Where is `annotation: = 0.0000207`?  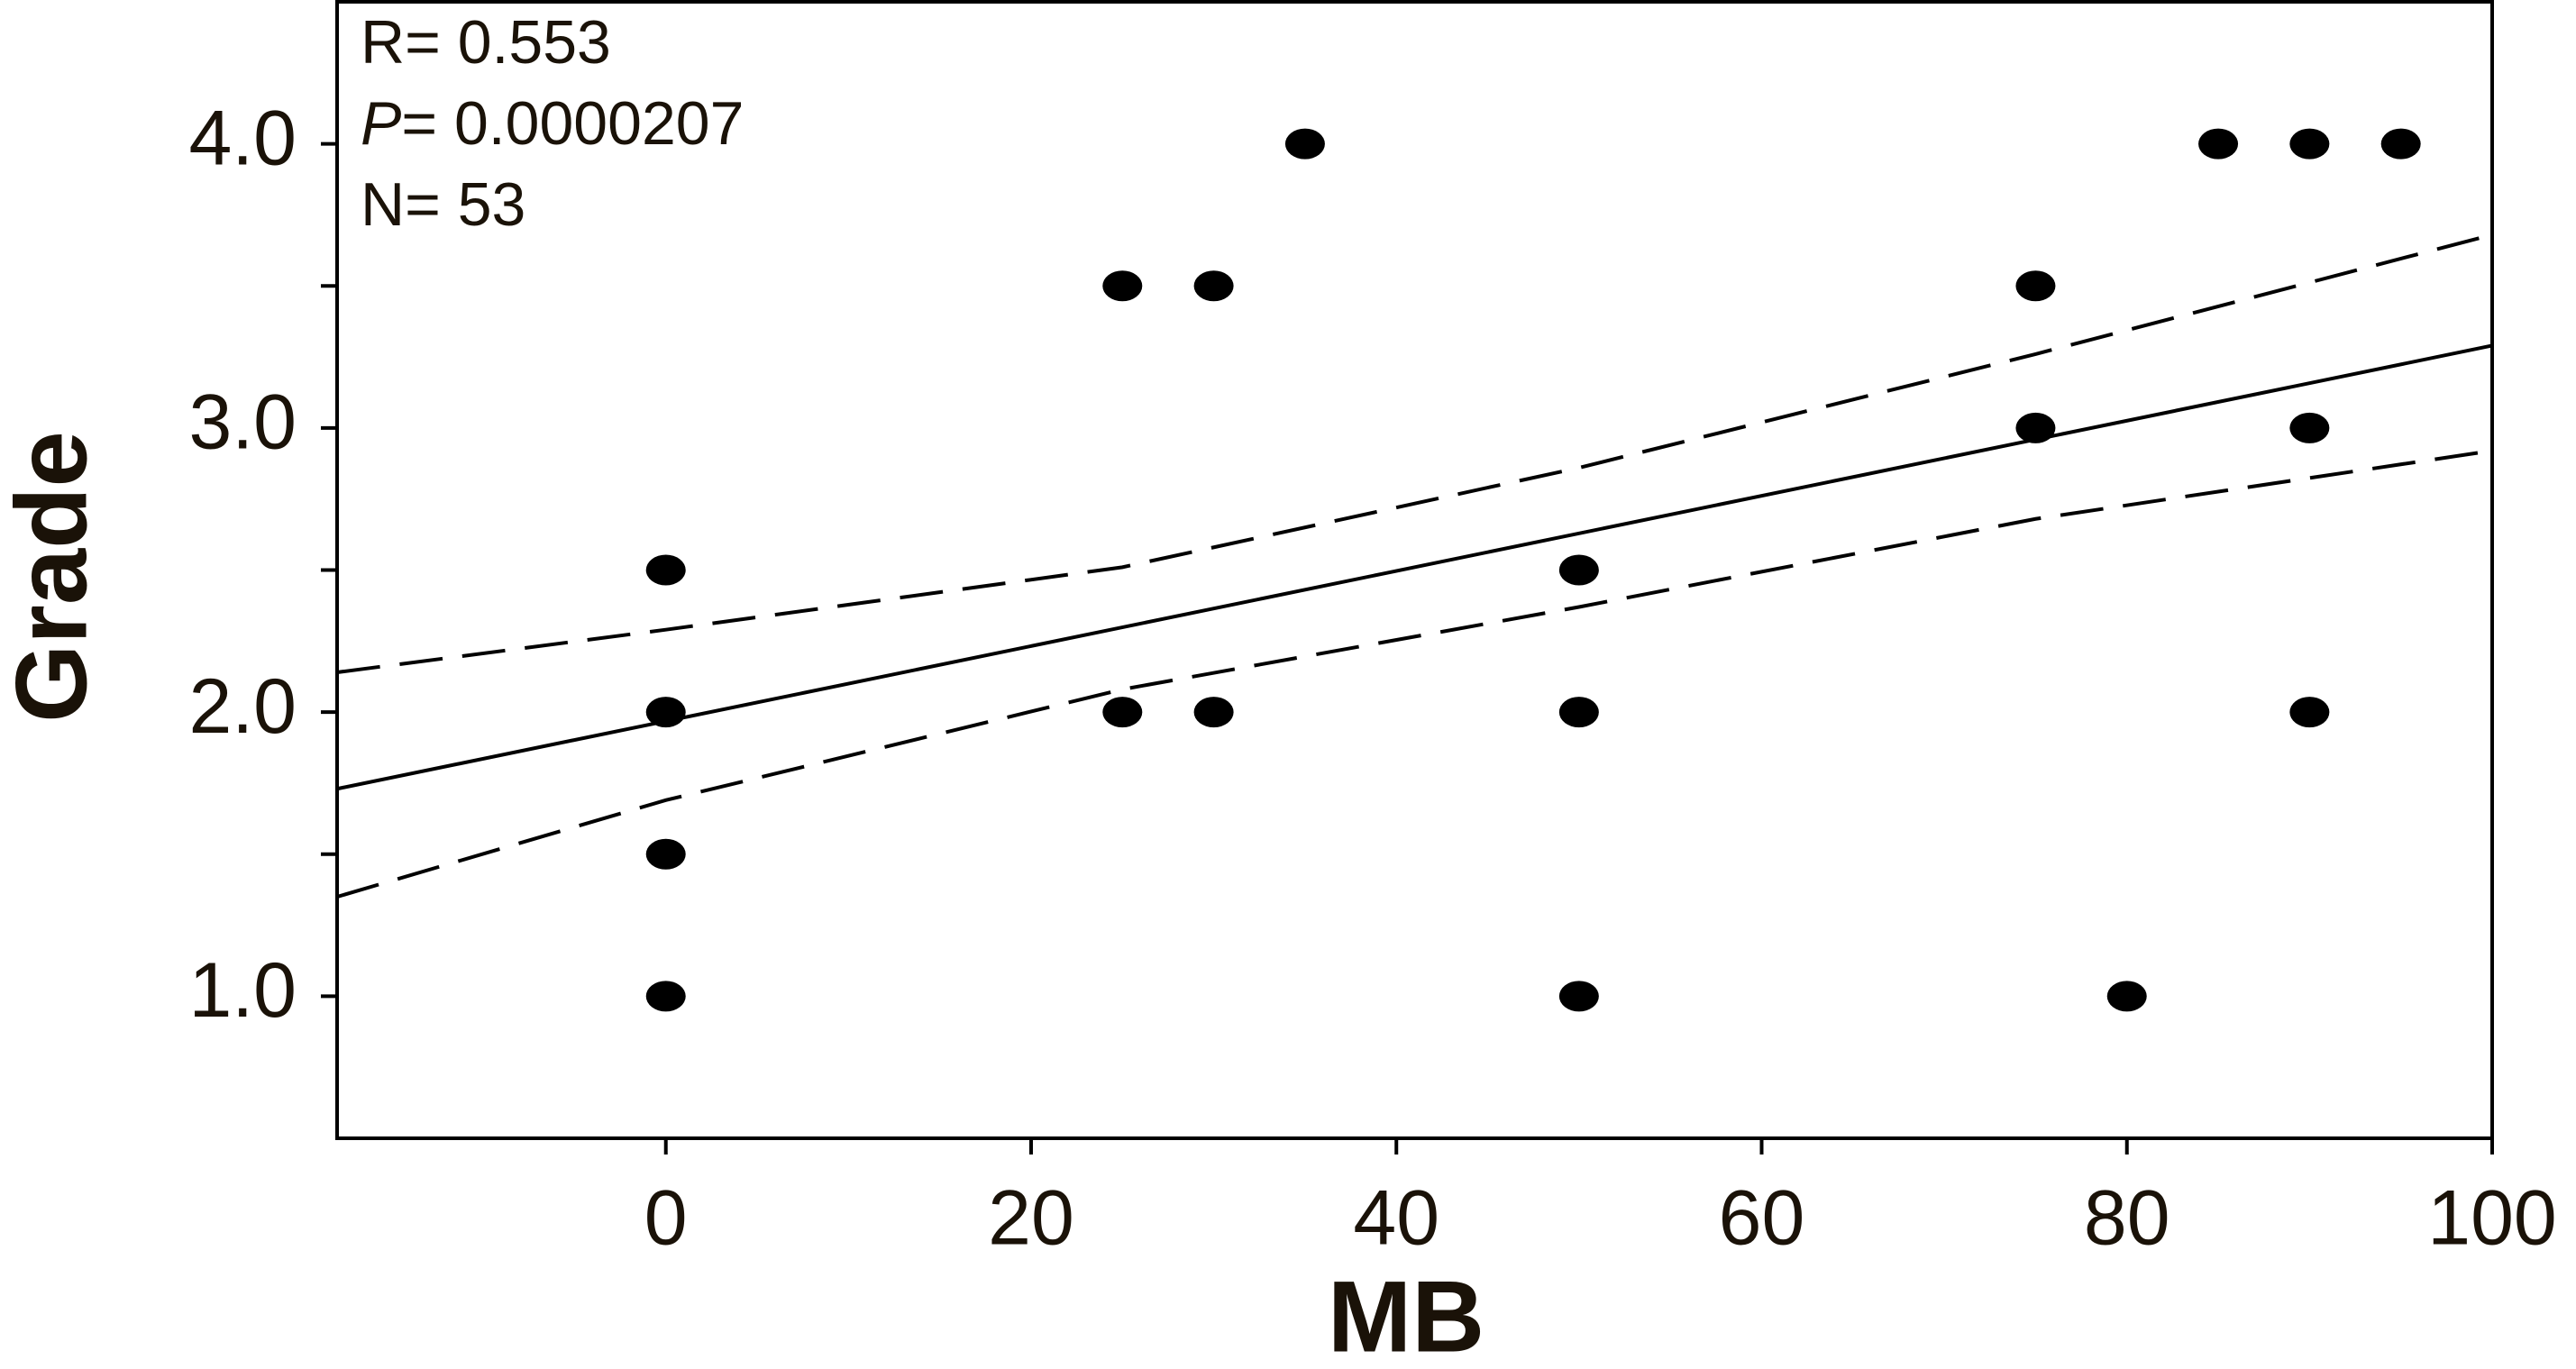 annotation: = 0.0000207 is located at coordinates (572, 123).